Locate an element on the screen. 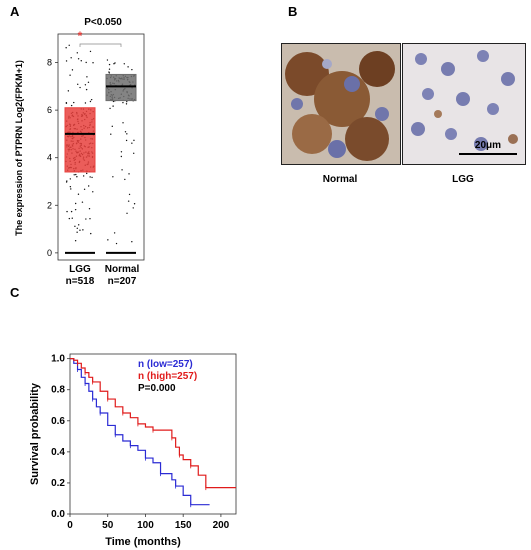 This screenshot has width=531, height=550. panel-b-label: B is located at coordinates (293, 11).